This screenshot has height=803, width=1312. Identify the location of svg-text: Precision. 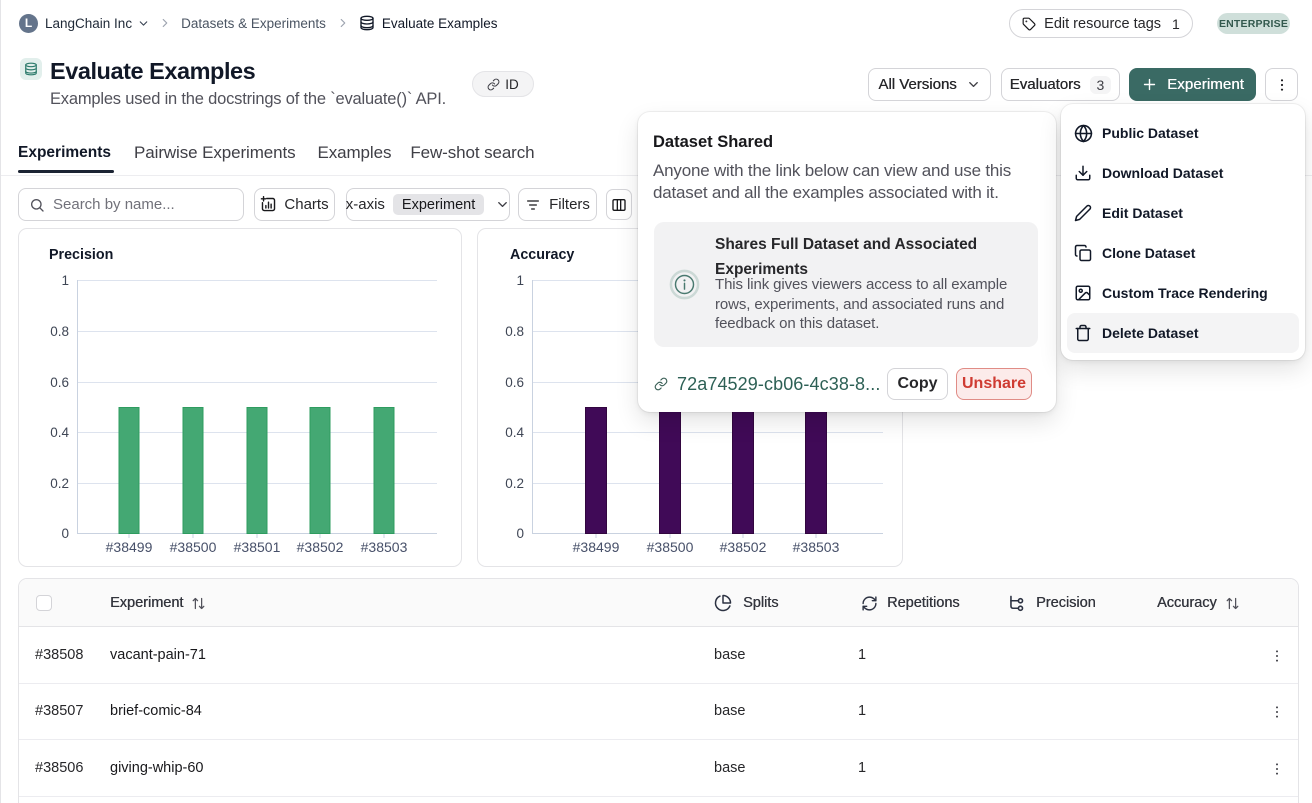
(81, 255).